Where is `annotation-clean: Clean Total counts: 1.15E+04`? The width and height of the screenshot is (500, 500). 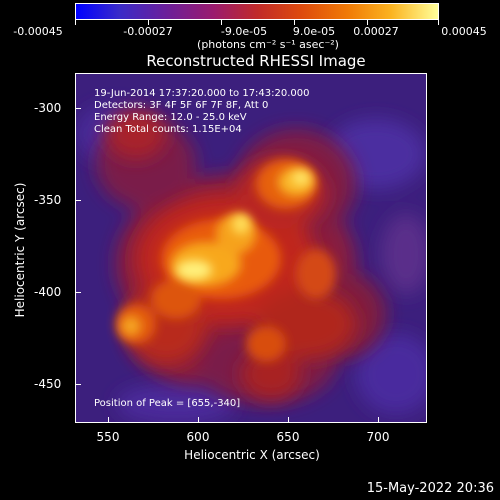
annotation-clean: Clean Total counts: 1.15E+04 is located at coordinates (168, 129).